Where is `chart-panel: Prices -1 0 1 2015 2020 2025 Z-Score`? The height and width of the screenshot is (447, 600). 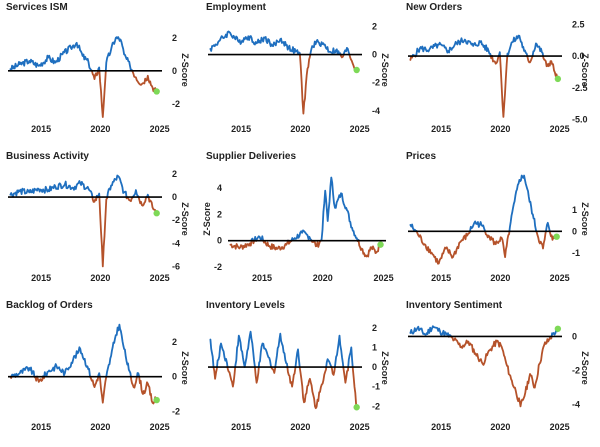
chart-panel: Prices -1 0 1 2015 2020 2025 Z-Score is located at coordinates (500, 223).